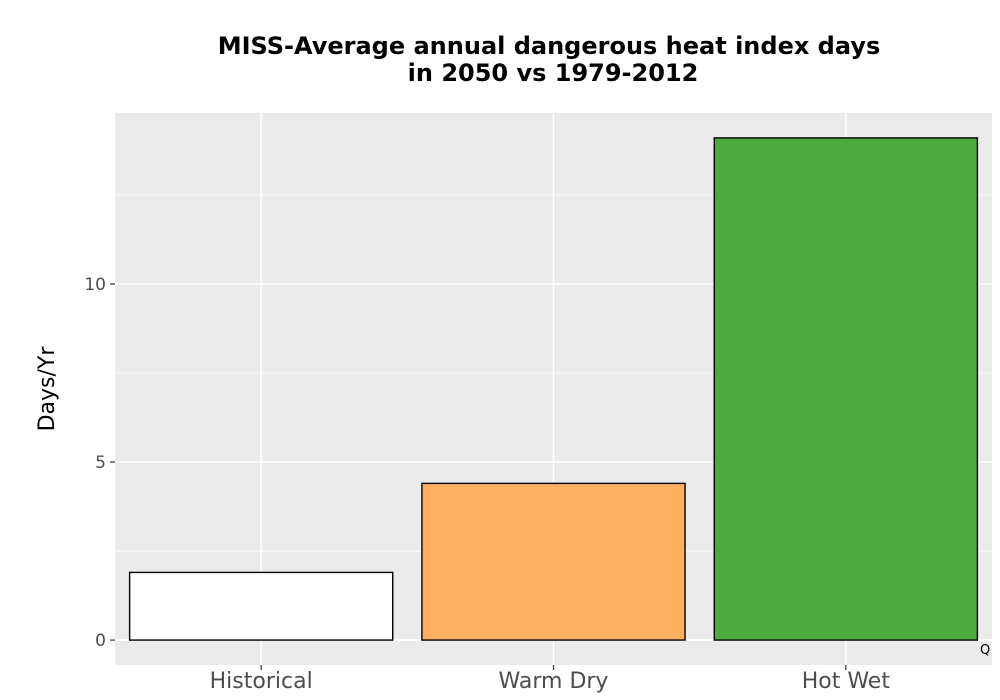 The image size is (1000, 700). What do you see at coordinates (553, 561) in the screenshot?
I see `bar-warm-dry` at bounding box center [553, 561].